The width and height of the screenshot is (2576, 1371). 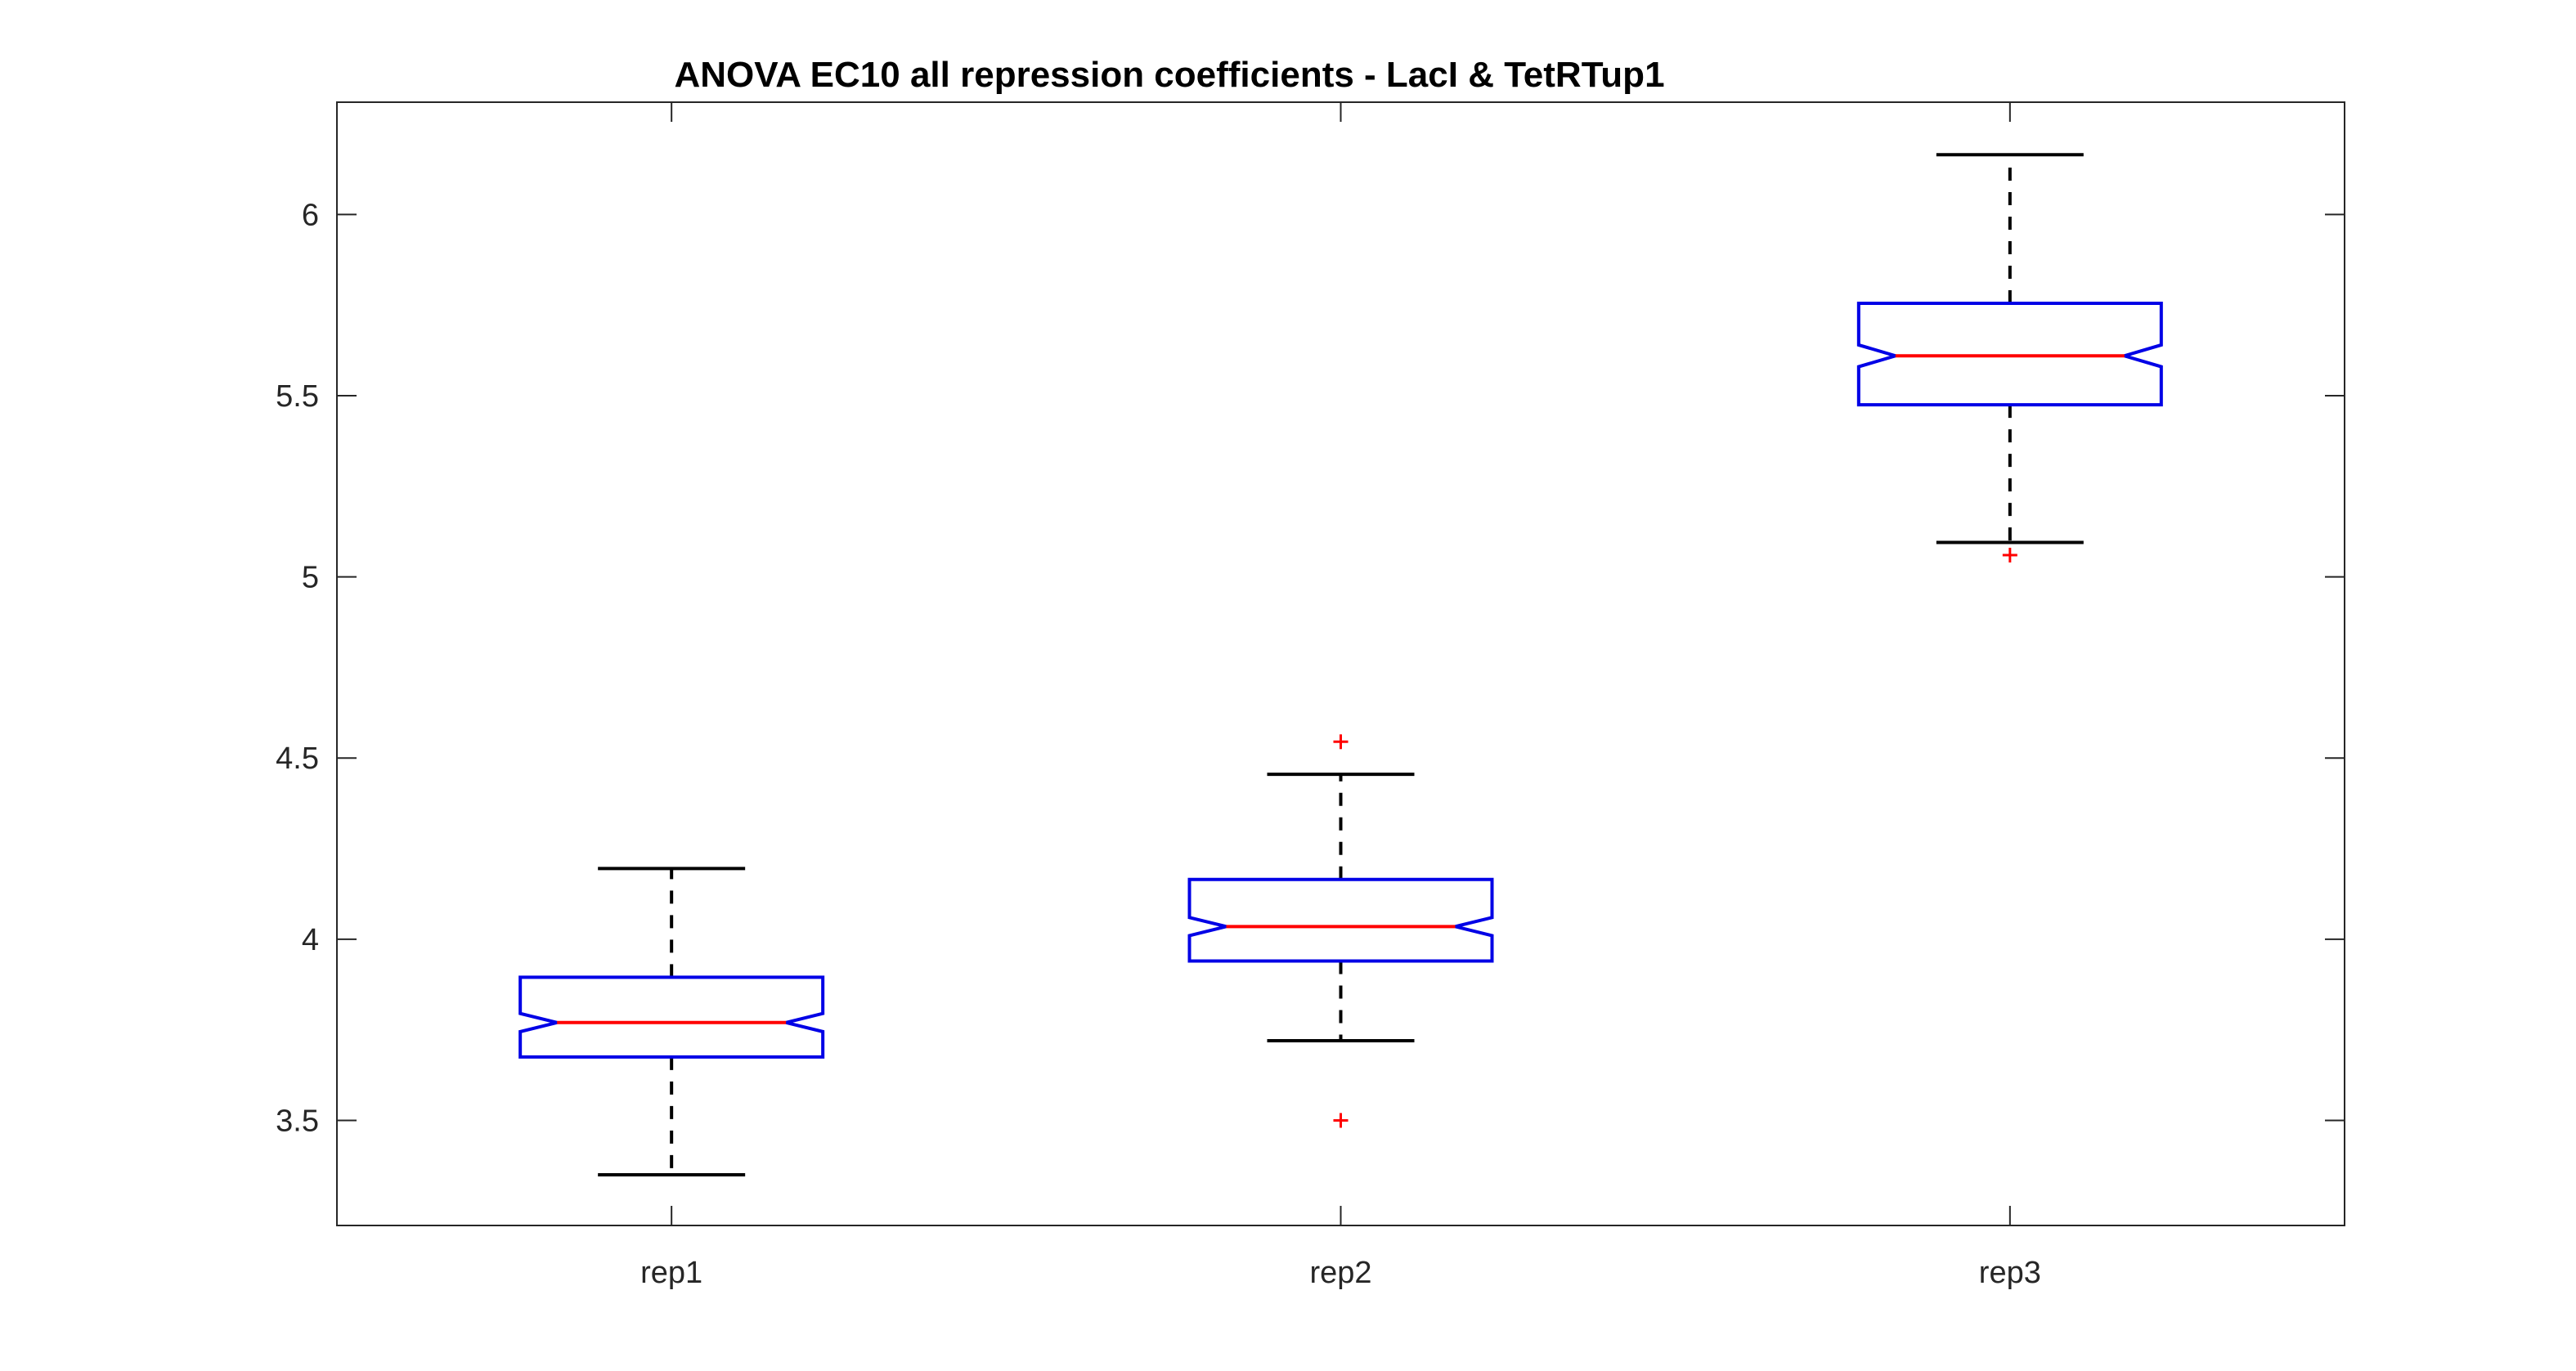 I want to click on y-tick-label: 6, so click(x=310, y=215).